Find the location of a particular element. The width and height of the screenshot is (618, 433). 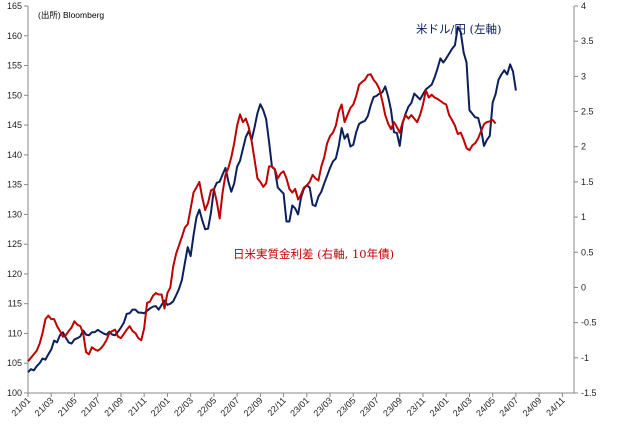

x-tick-label: 22/05 is located at coordinates (206, 406).